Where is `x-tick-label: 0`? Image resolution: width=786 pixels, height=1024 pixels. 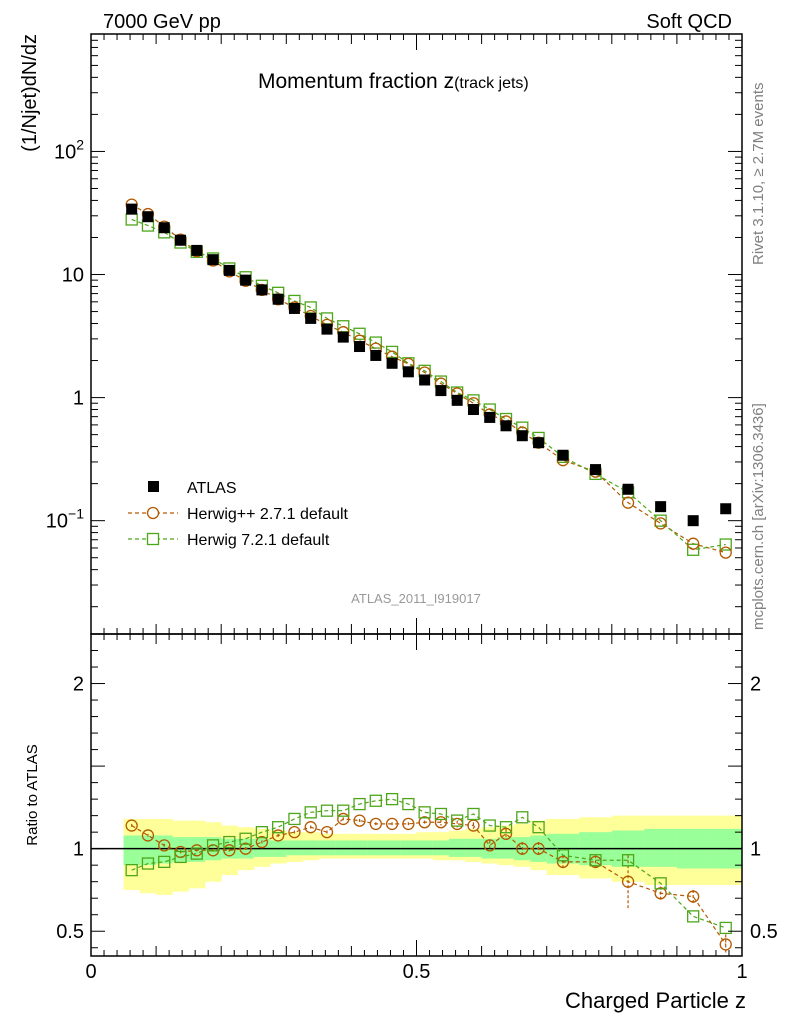 x-tick-label: 0 is located at coordinates (90, 972).